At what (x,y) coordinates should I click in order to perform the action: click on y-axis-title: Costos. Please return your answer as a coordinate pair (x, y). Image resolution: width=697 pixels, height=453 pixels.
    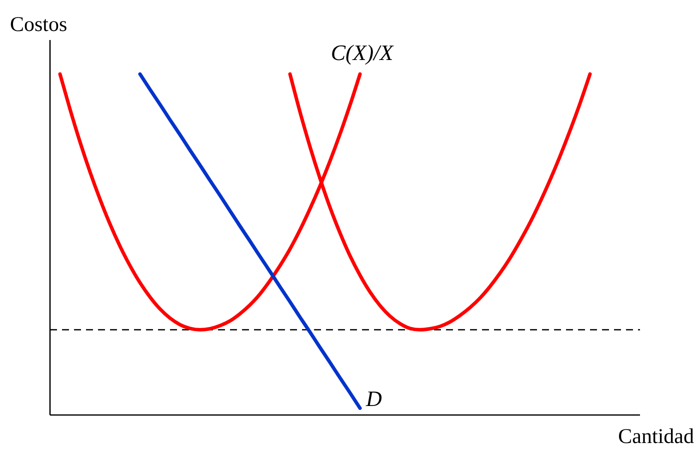
    Looking at the image, I should click on (39, 24).